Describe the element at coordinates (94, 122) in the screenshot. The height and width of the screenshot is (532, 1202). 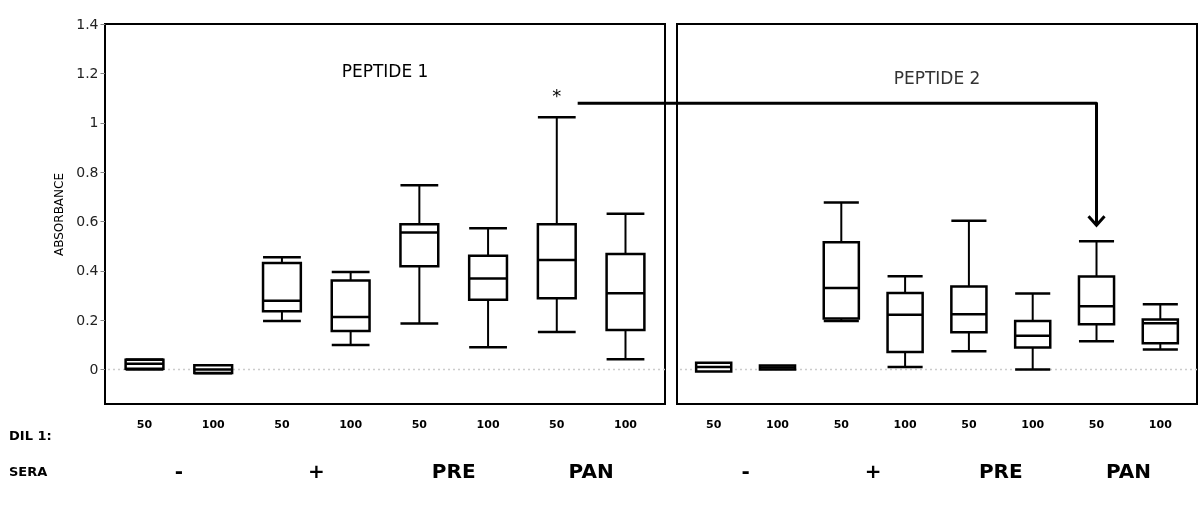
I see `y-tick-label: 1` at that location.